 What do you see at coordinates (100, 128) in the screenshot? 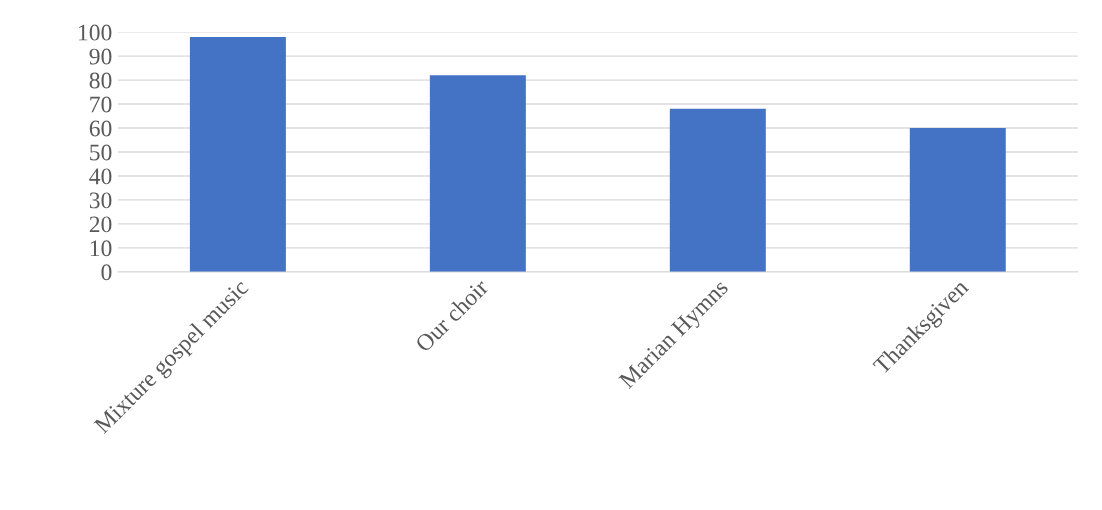
I see `y-tick-label: 60` at bounding box center [100, 128].